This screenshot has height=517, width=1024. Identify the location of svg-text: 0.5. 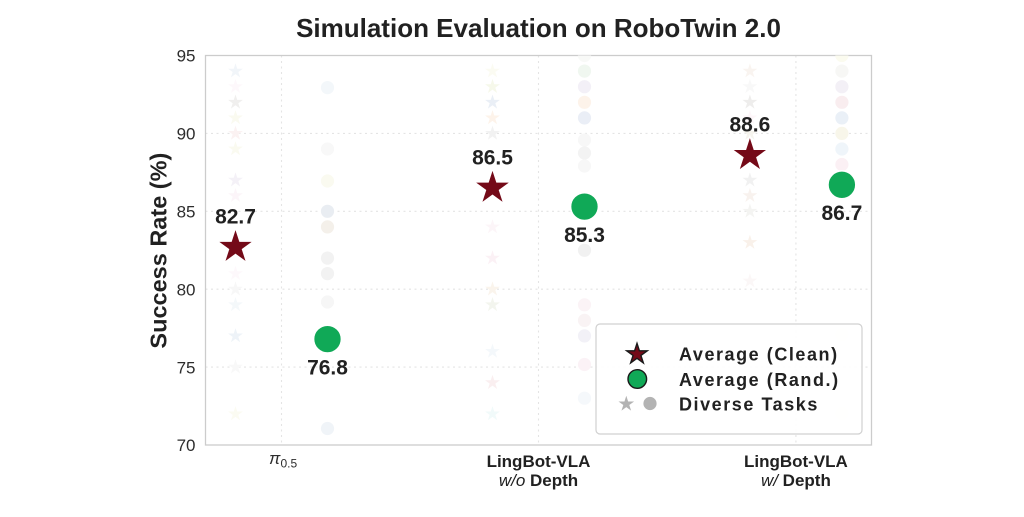
(289, 464).